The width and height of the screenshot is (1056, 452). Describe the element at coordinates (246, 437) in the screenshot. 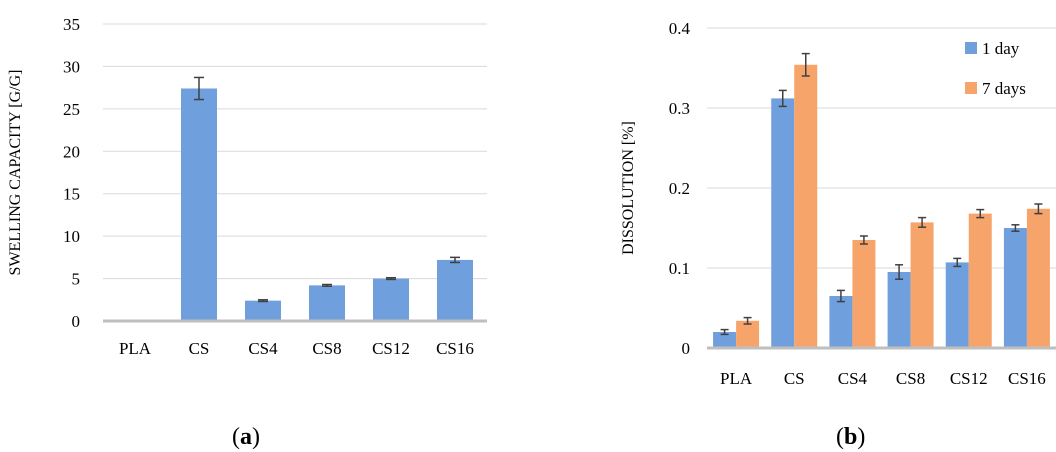

I see `panel-label-a: (a)` at that location.